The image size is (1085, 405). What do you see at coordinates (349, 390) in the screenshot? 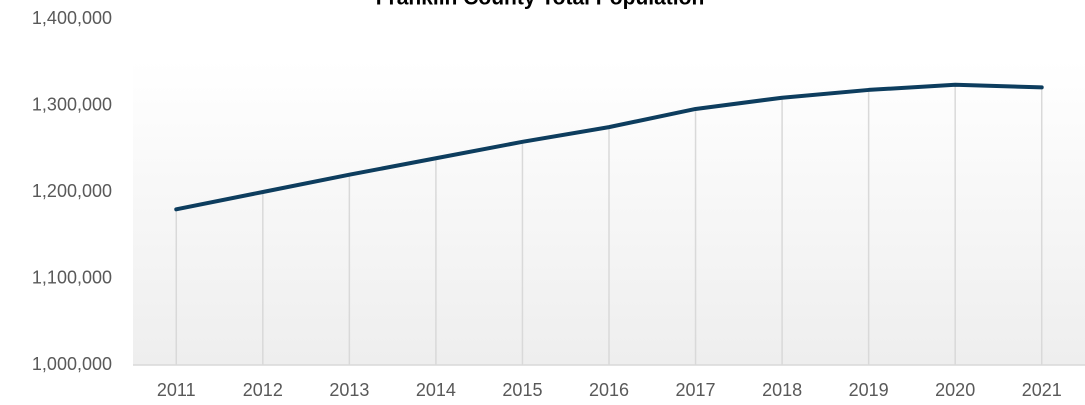
I see `x-tick-label: 2013` at bounding box center [349, 390].